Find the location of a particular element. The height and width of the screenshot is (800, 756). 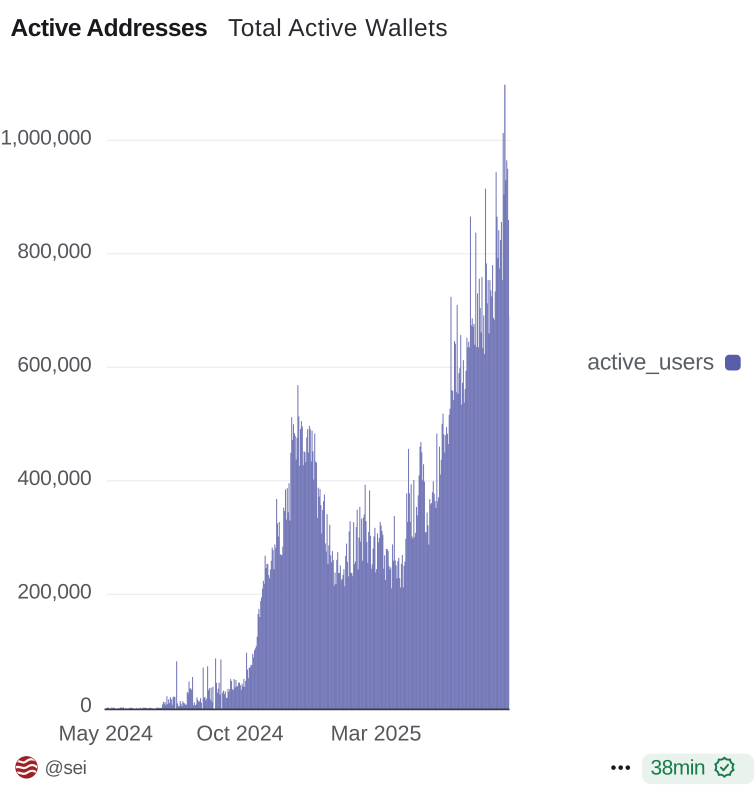

svg-text: Active Addresses is located at coordinates (109, 28).